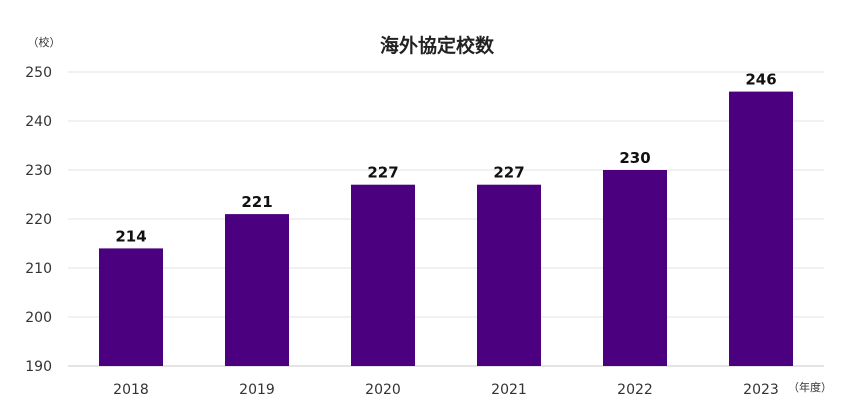 The image size is (850, 411). I want to click on x-tick-label: 2022, so click(635, 390).